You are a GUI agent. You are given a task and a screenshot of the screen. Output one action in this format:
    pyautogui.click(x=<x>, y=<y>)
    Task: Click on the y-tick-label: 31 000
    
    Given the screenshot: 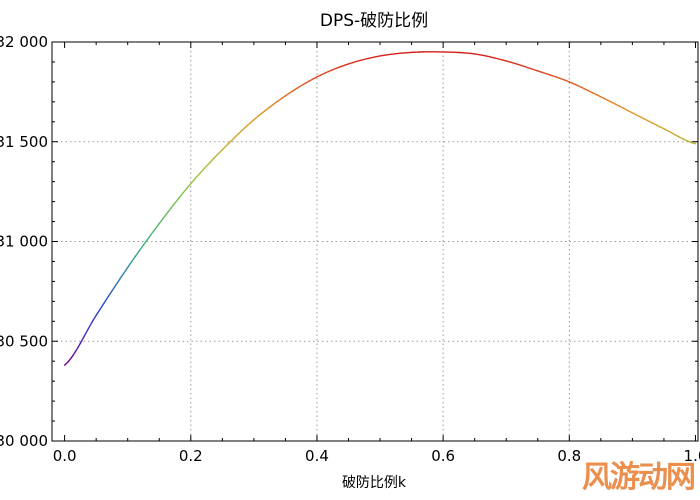 What is the action you would take?
    pyautogui.click(x=24, y=242)
    